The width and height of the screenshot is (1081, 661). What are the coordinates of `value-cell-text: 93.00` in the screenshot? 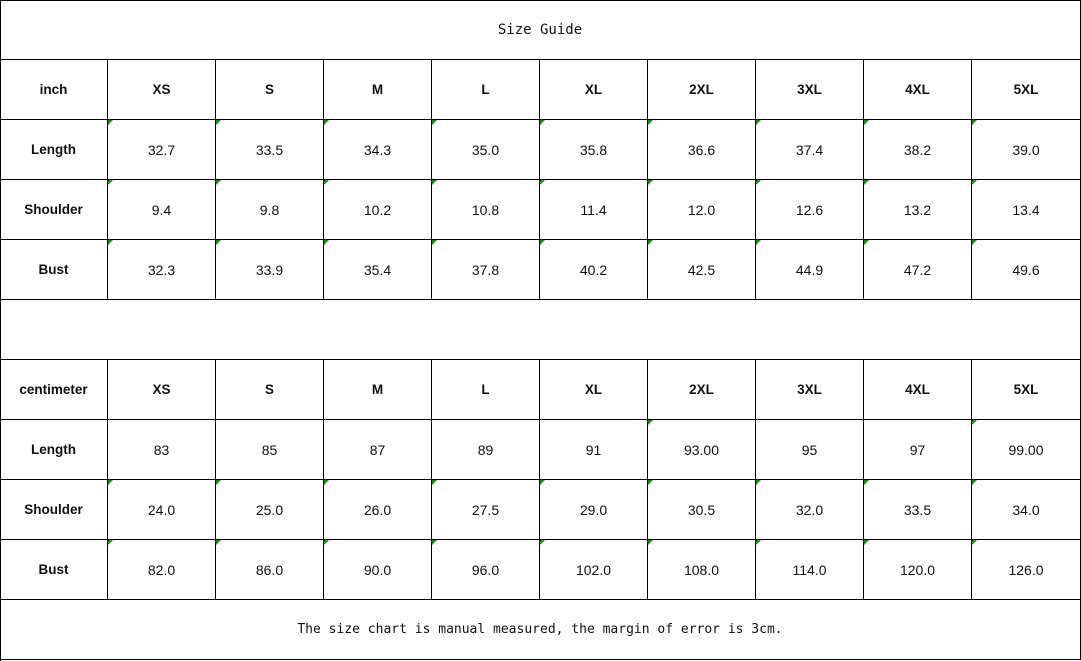 It's located at (701, 449).